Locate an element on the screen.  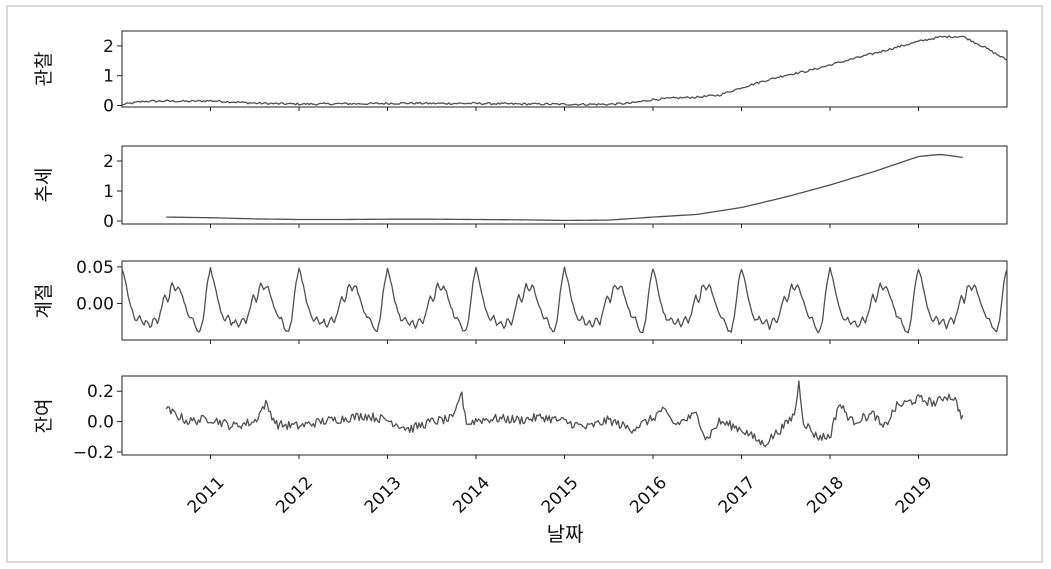
y-tick-label-1-2: 1 is located at coordinates (108, 77).